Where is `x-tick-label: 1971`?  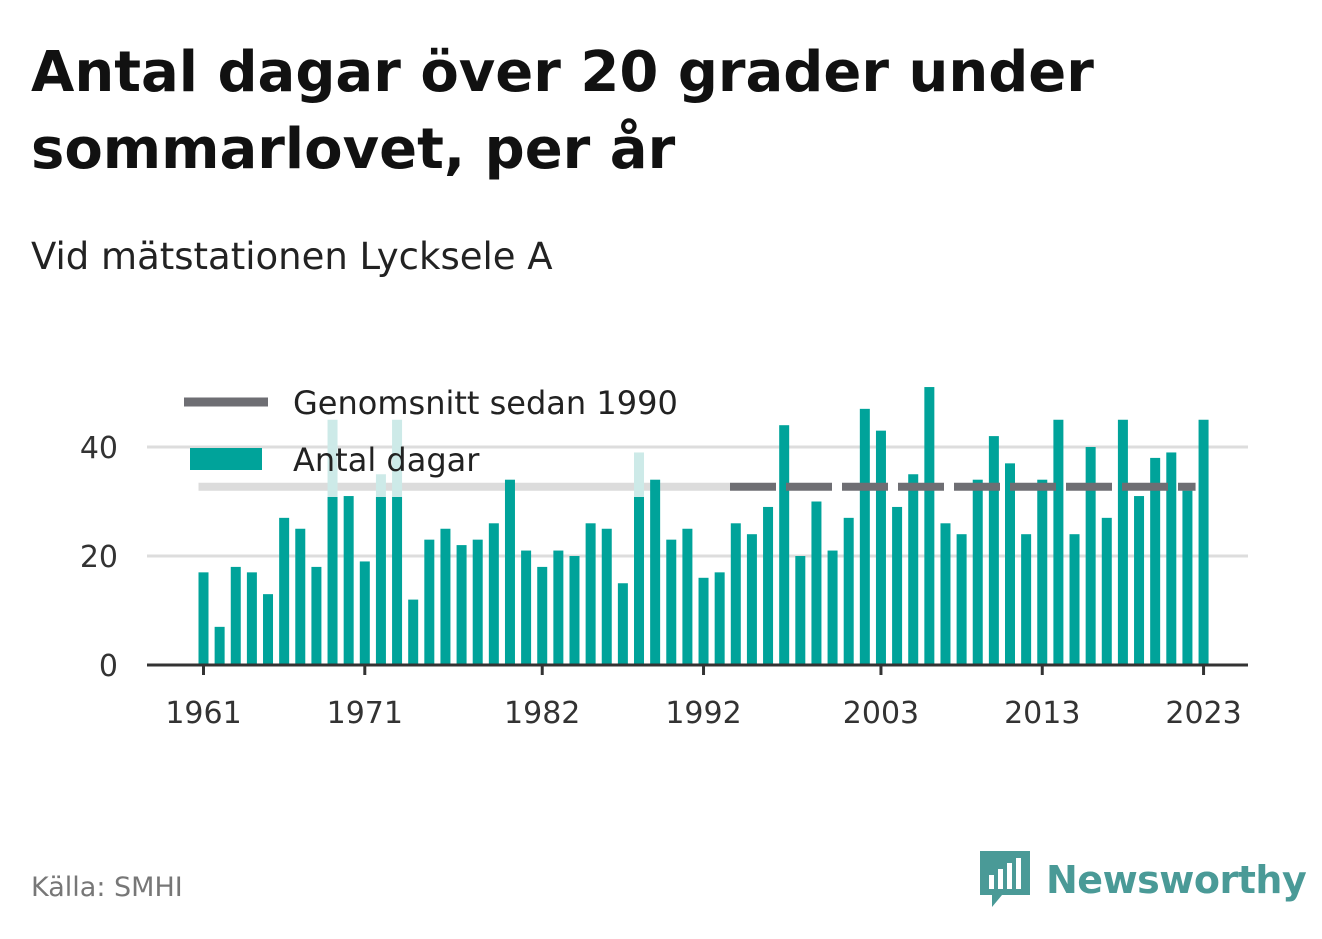
x-tick-label: 1971 is located at coordinates (365, 713).